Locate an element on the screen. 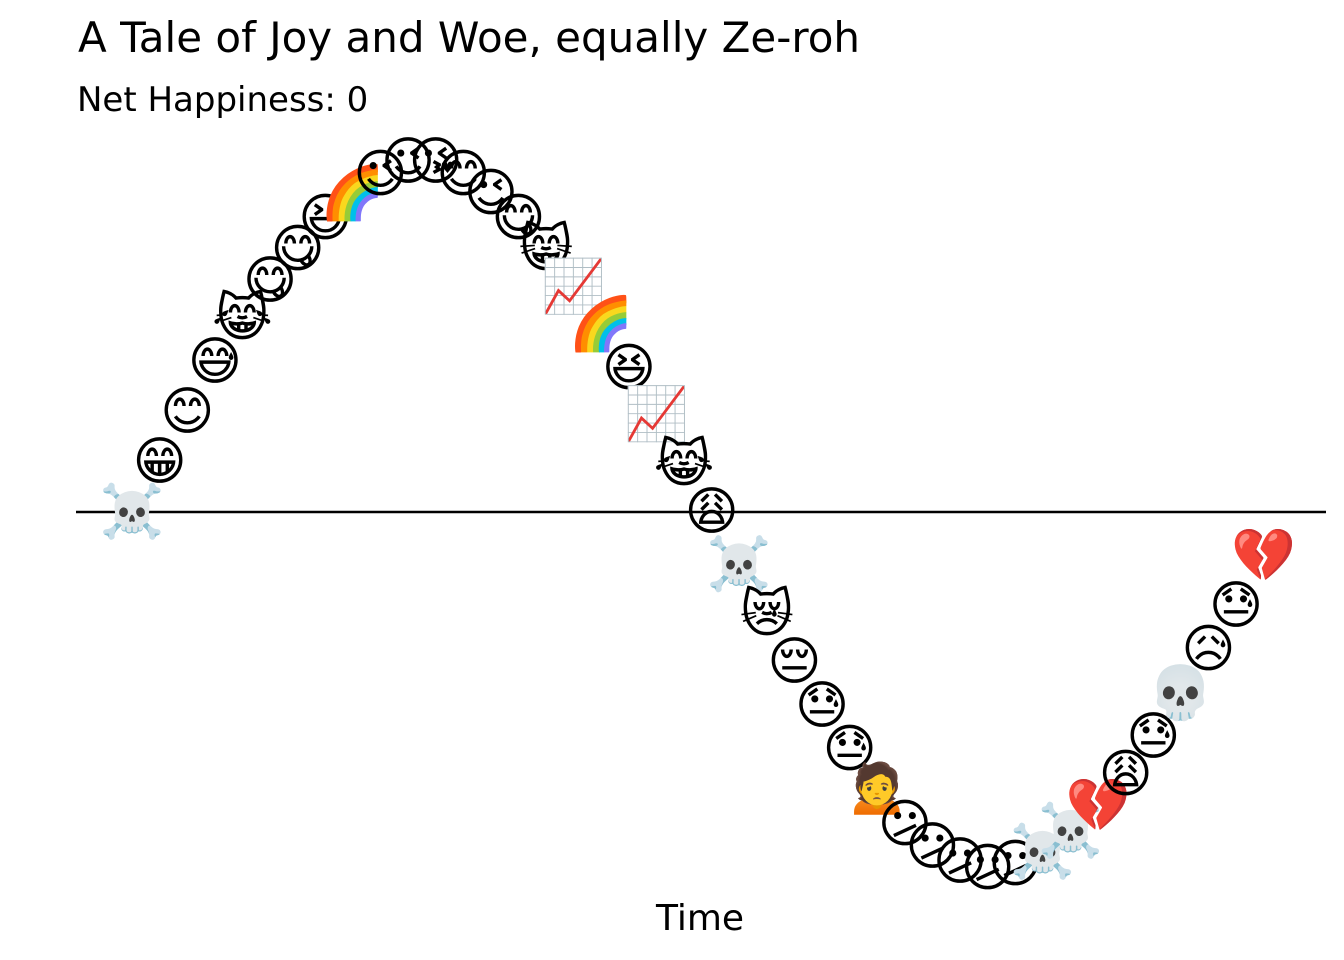 The image size is (1344, 960). point-beaming-face-icon: 😁 is located at coordinates (159, 462).